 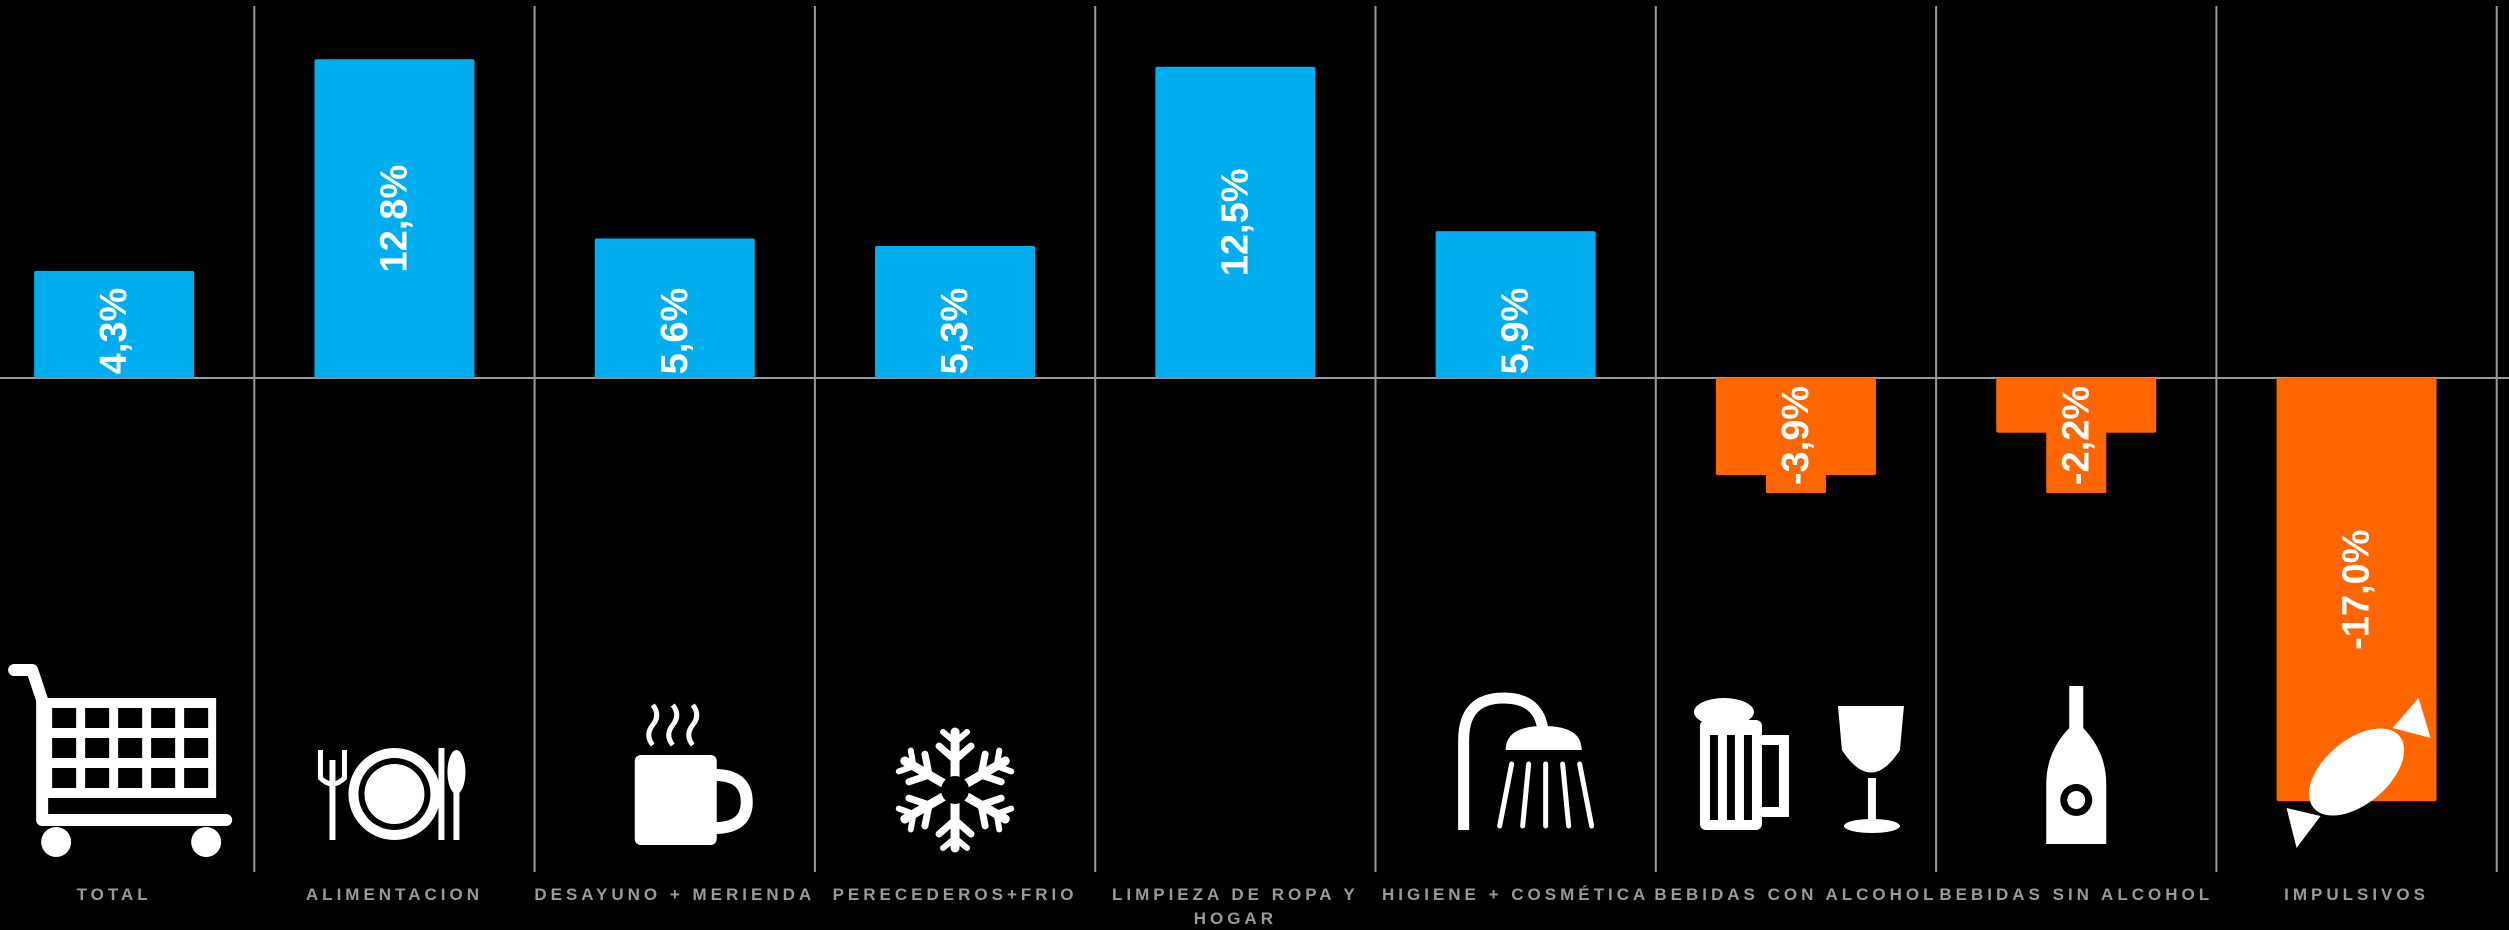 What do you see at coordinates (391, 794) in the screenshot?
I see `plate-cutlery-icon` at bounding box center [391, 794].